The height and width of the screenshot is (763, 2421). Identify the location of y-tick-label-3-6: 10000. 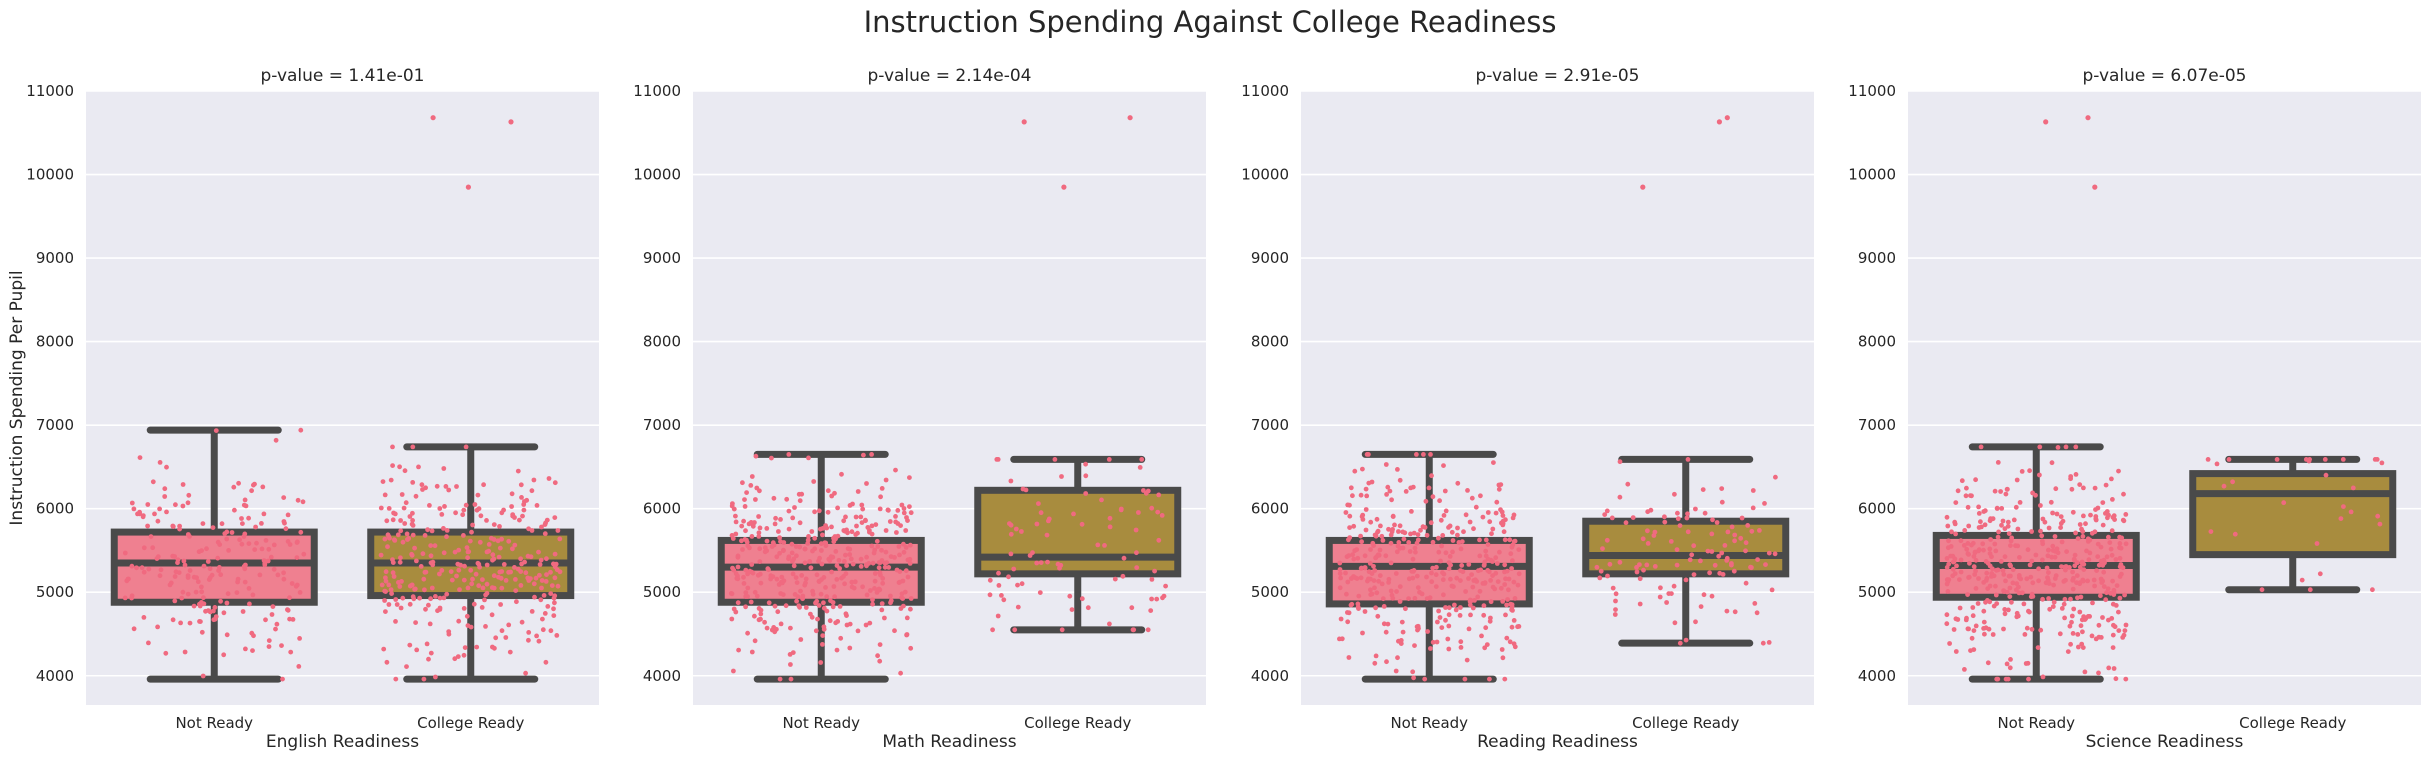
(1265, 175).